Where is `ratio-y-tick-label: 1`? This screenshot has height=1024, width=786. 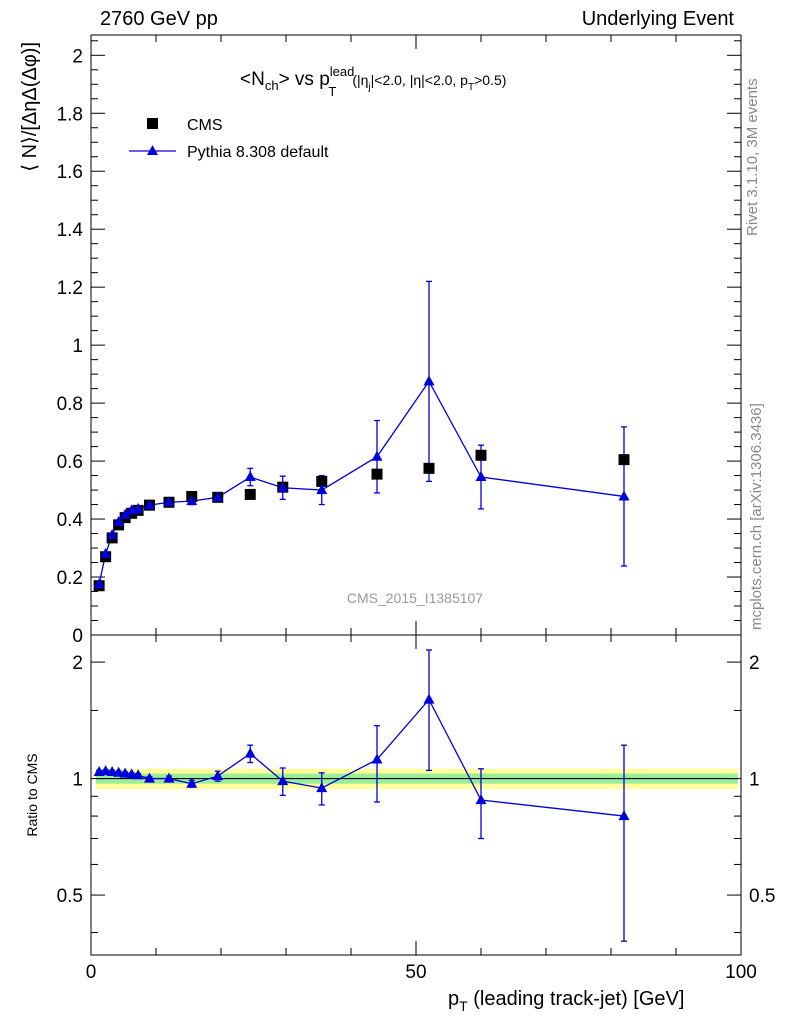 ratio-y-tick-label: 1 is located at coordinates (77, 780).